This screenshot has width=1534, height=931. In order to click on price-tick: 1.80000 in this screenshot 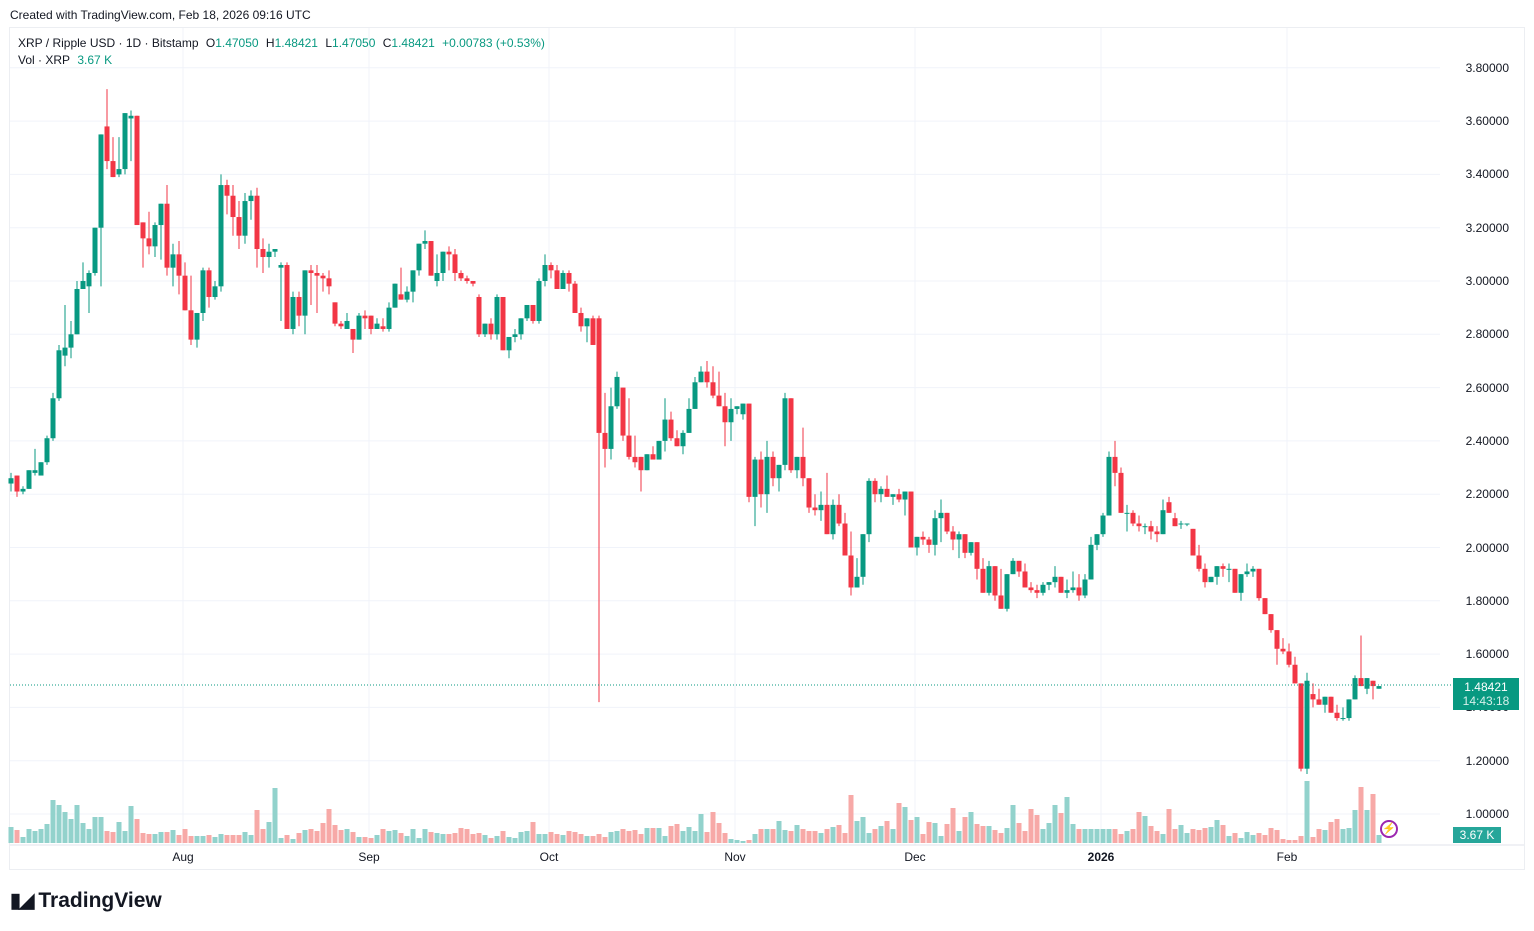, I will do `click(1487, 600)`.